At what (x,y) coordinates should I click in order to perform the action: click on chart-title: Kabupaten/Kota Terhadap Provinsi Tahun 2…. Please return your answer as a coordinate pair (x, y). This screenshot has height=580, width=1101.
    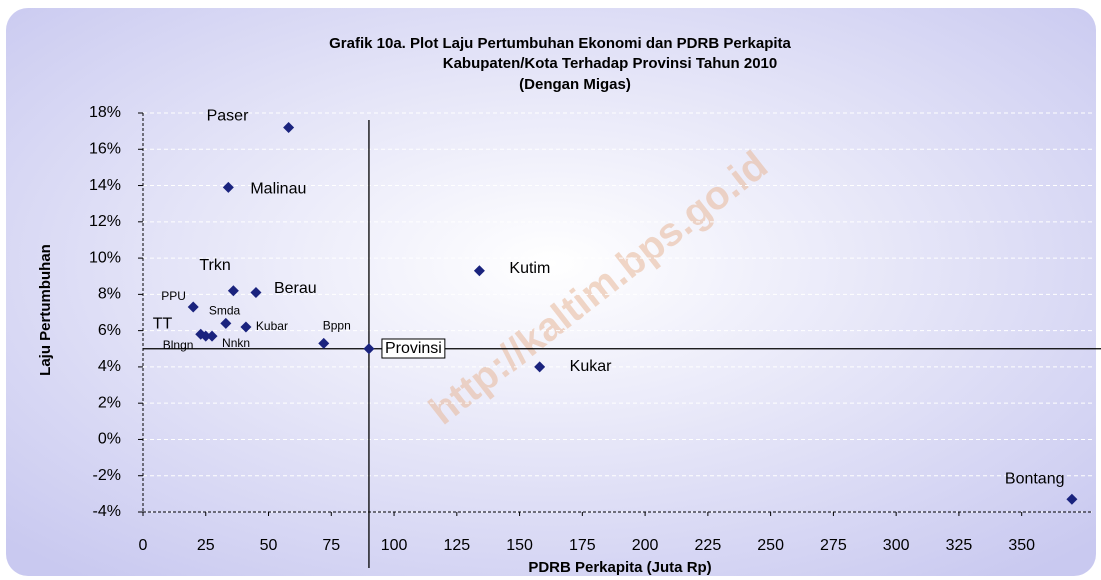
    Looking at the image, I should click on (610, 63).